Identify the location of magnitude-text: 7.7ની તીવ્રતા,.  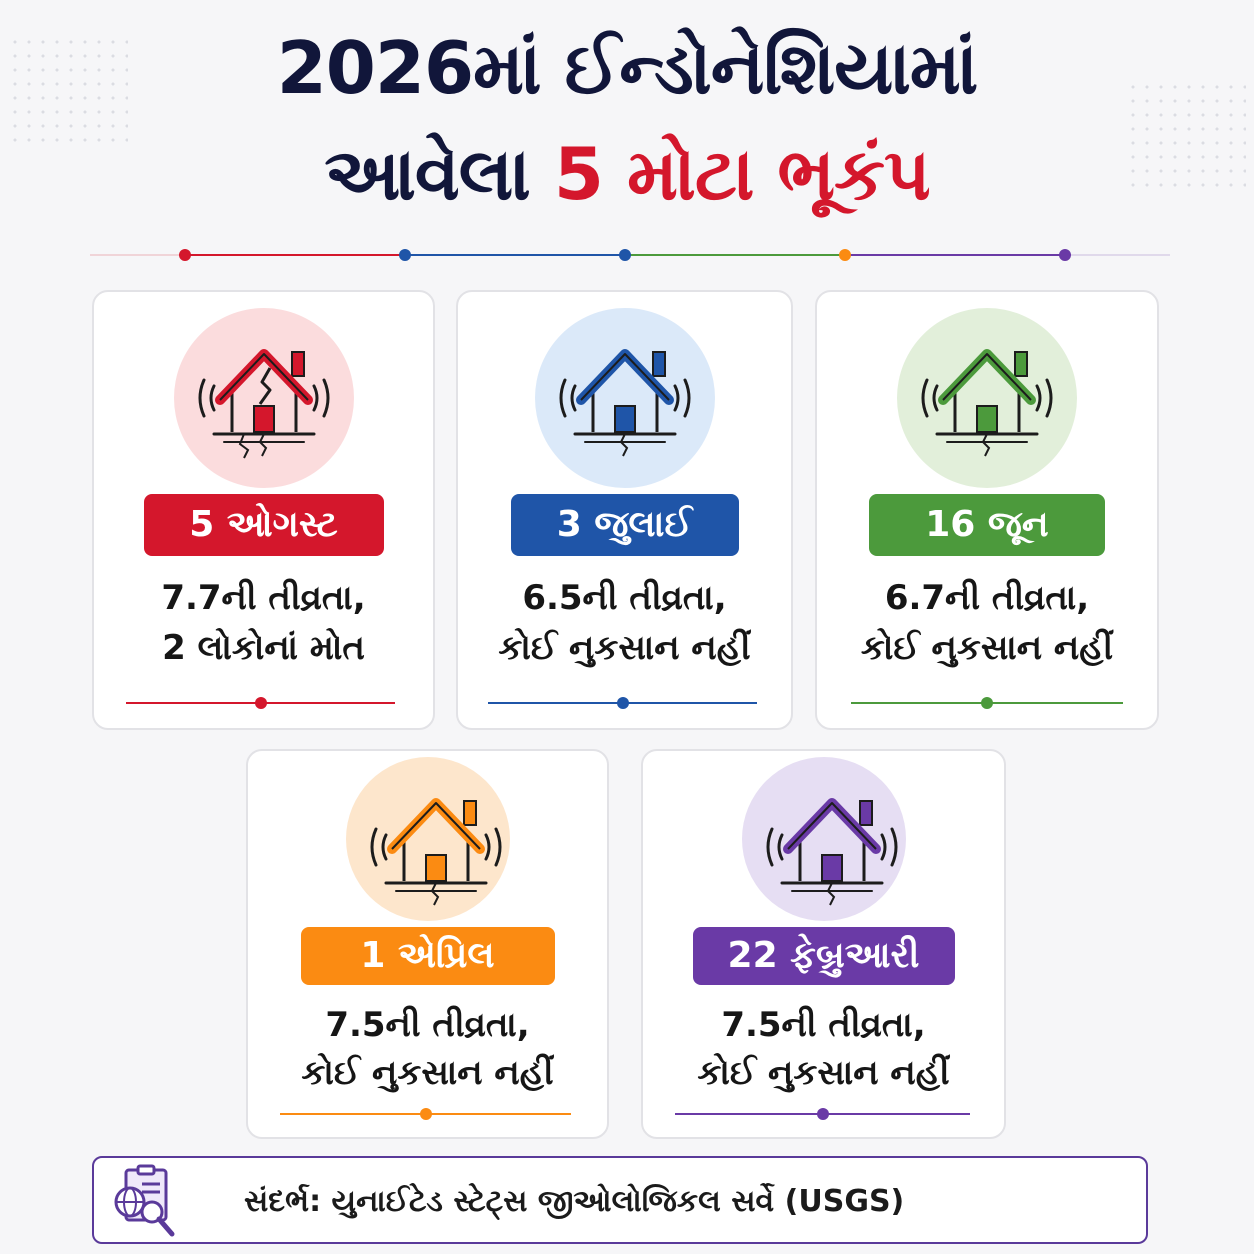
(263, 598).